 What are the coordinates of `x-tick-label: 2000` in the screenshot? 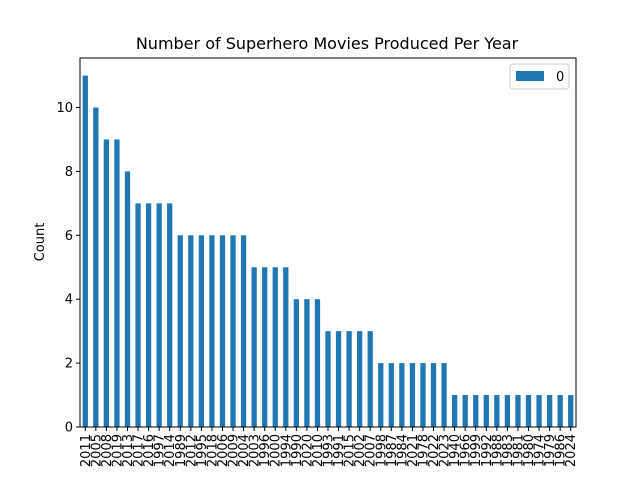 It's located at (276, 450).